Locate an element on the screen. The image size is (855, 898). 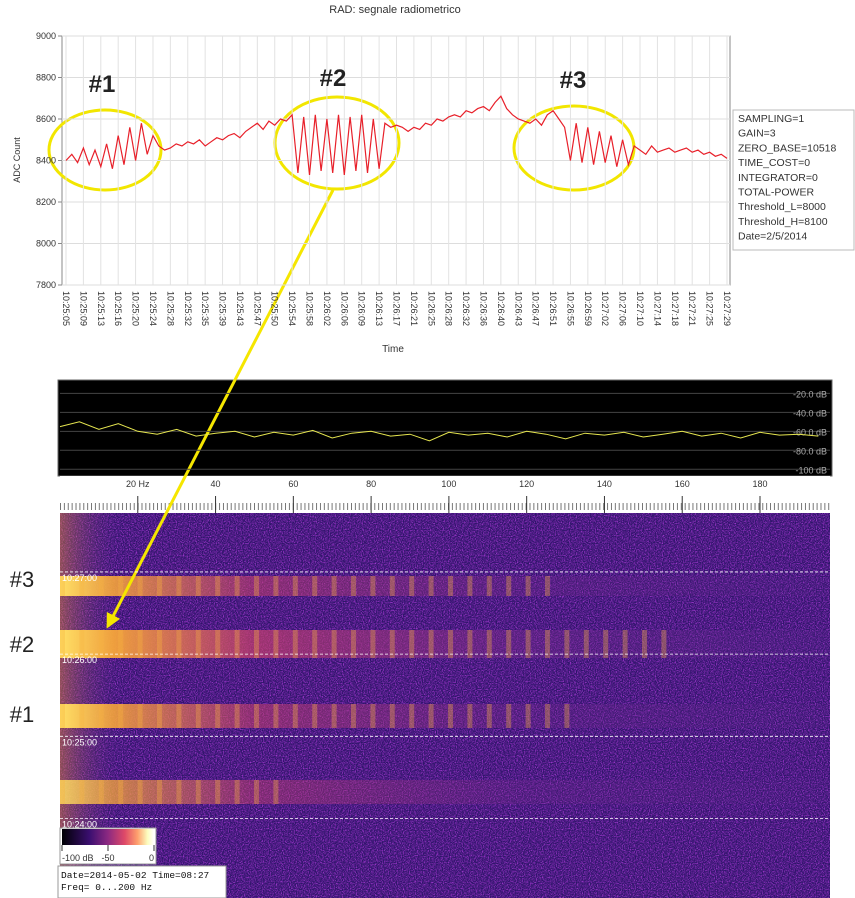
info-line: Threshold_L=8000 is located at coordinates (782, 207).